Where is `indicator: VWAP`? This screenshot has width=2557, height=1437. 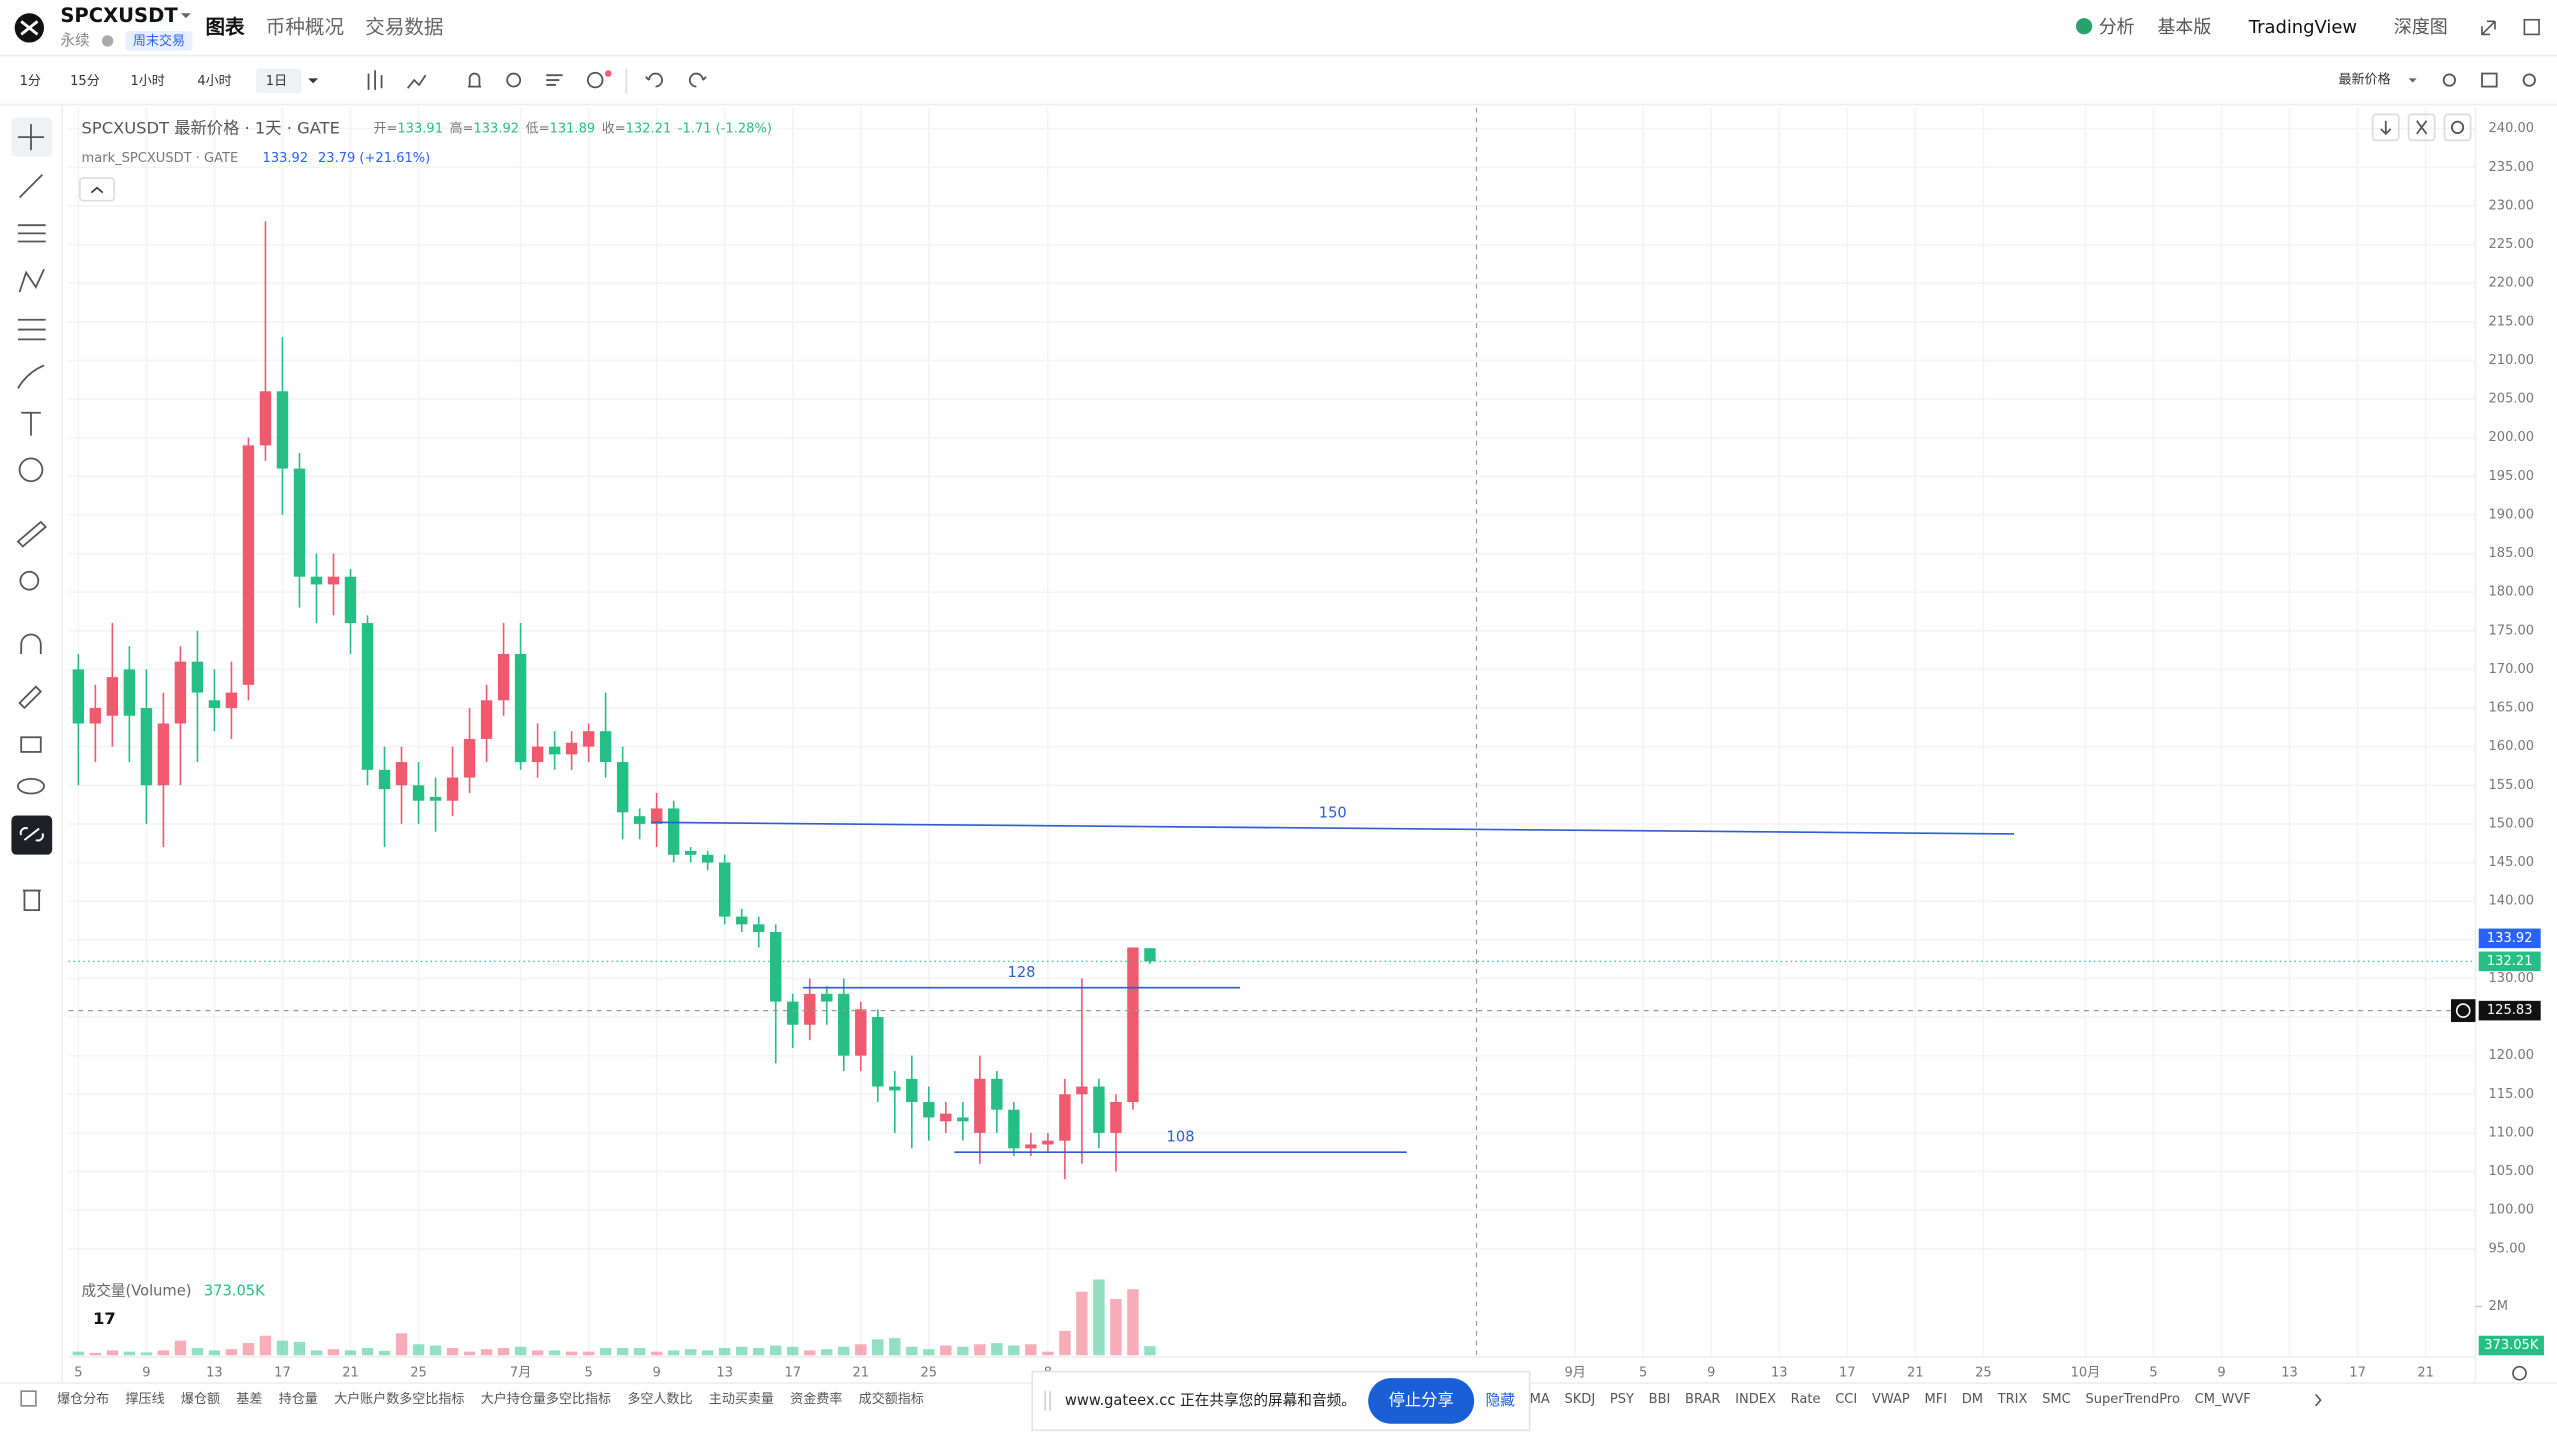 indicator: VWAP is located at coordinates (1891, 1399).